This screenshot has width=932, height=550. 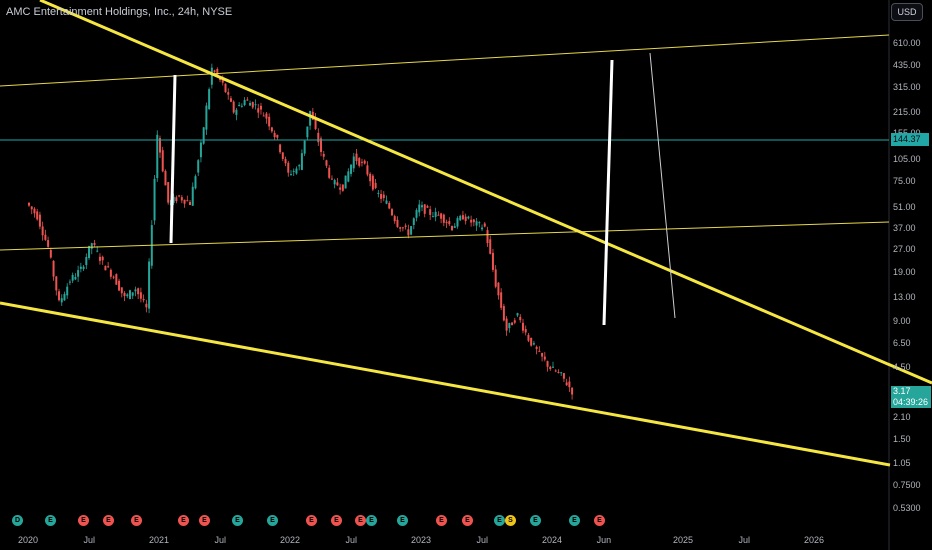 I want to click on upper-channel-line, so click(x=445, y=60).